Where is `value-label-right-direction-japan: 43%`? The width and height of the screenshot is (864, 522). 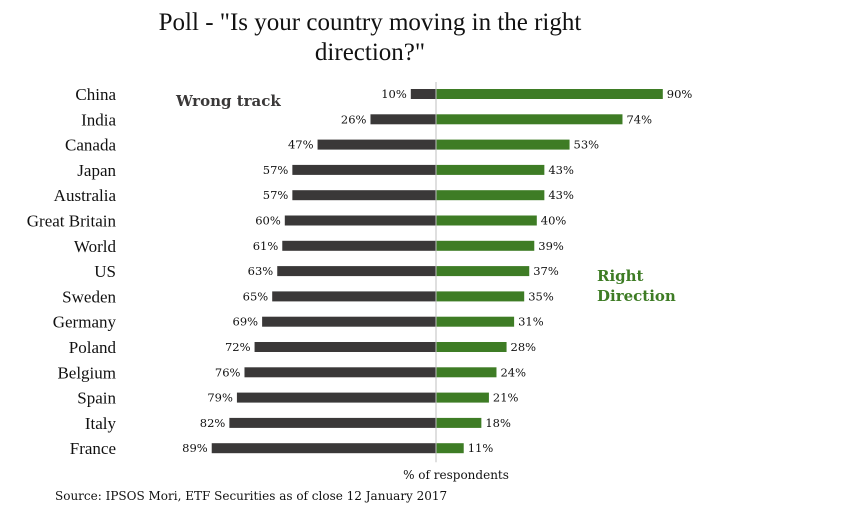 value-label-right-direction-japan: 43% is located at coordinates (561, 170).